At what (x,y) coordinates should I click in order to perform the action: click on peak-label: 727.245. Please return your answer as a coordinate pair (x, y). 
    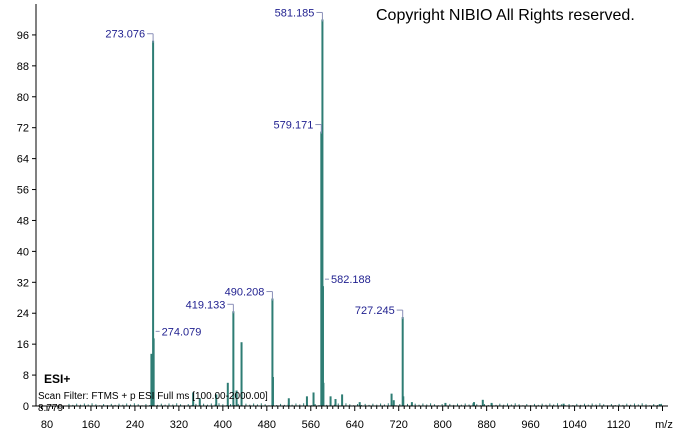
    Looking at the image, I should click on (375, 311).